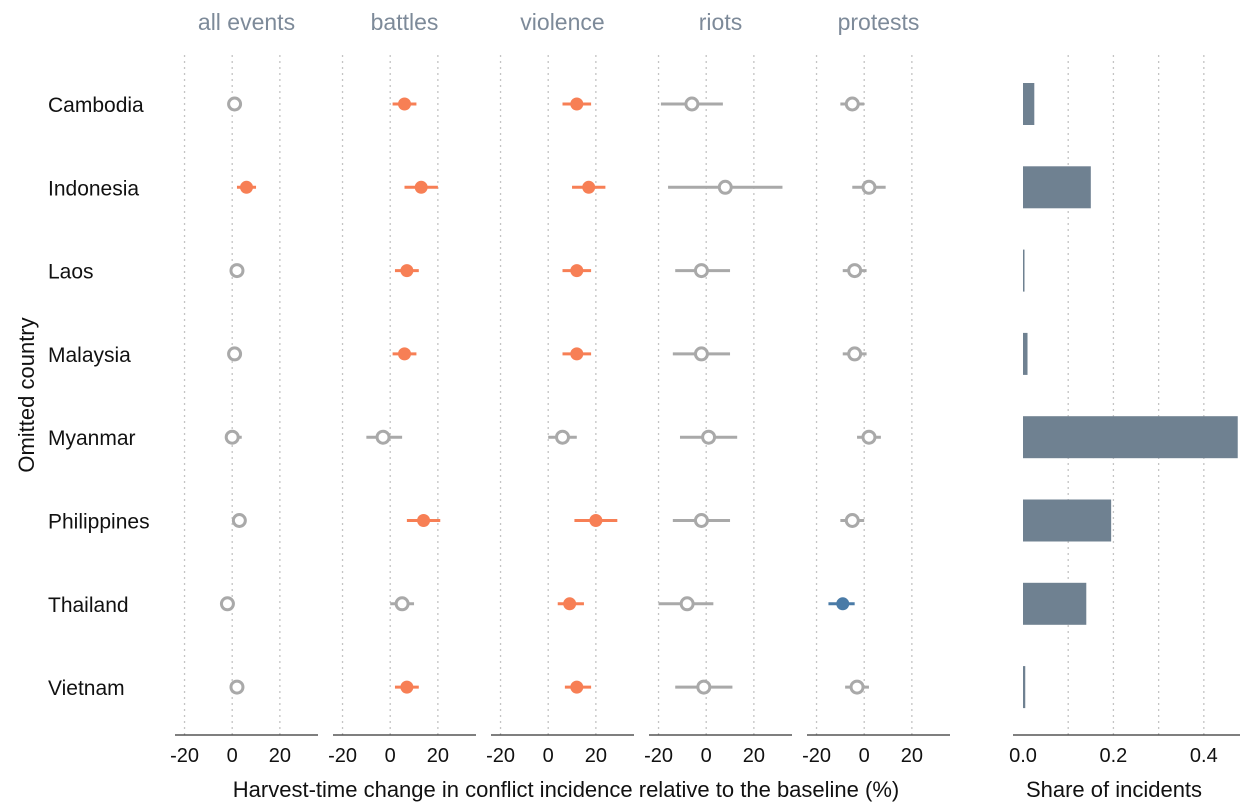 The width and height of the screenshot is (1241, 805). What do you see at coordinates (405, 22) in the screenshot?
I see `panel-title-battles: battles` at bounding box center [405, 22].